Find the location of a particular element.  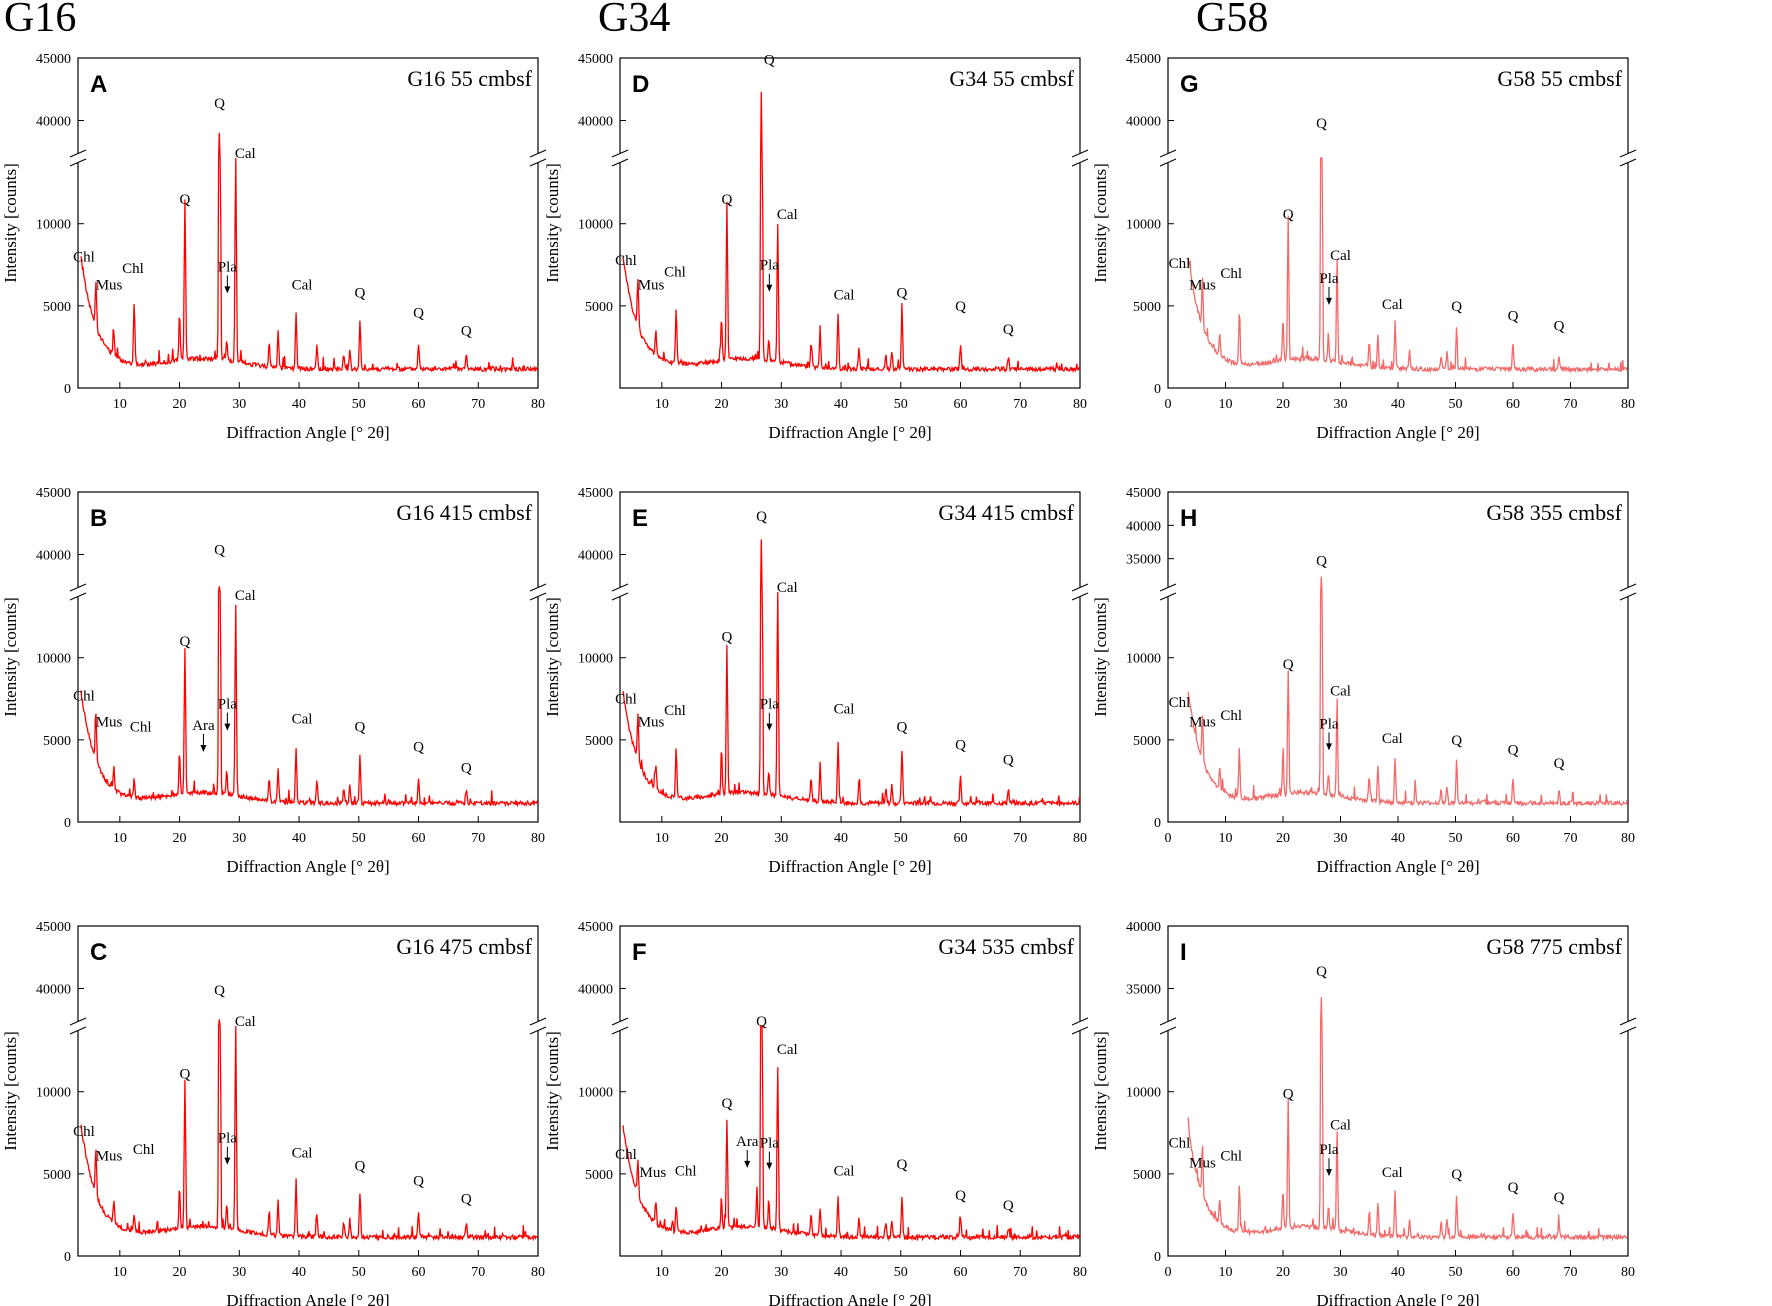

column-title-g58: G58 is located at coordinates (1232, 20).